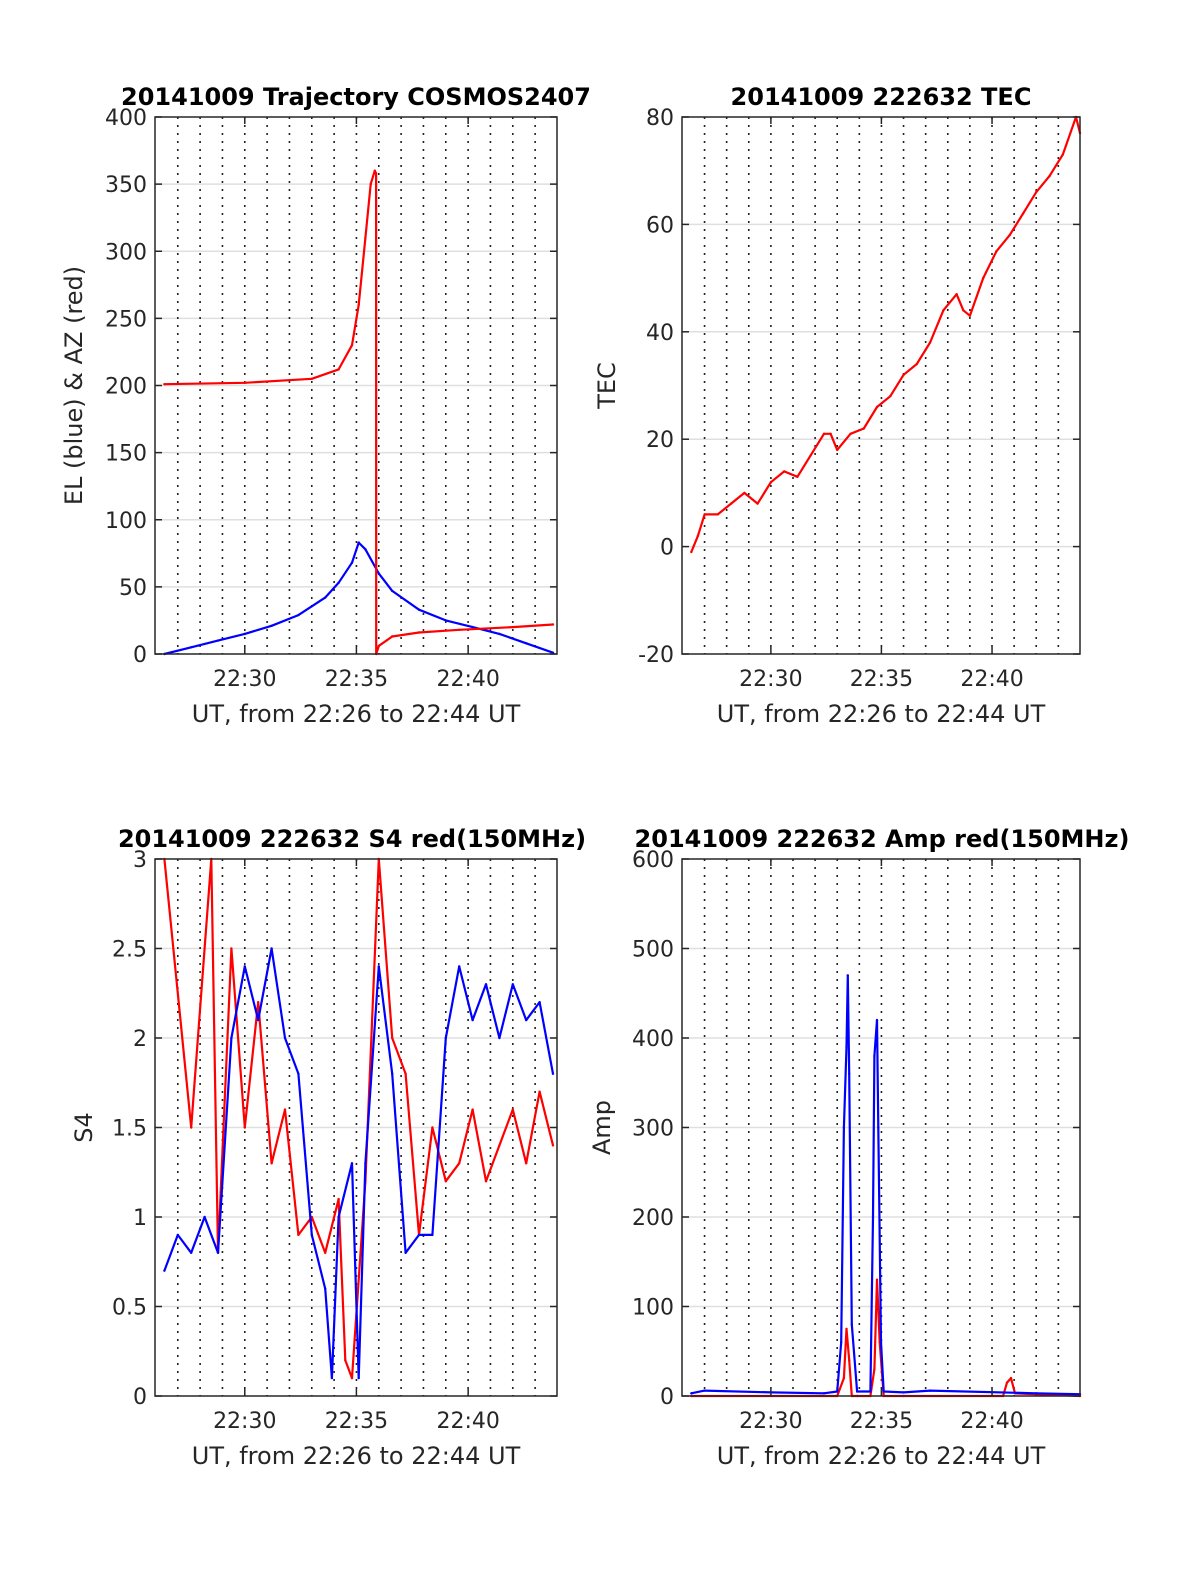 This screenshot has height=1575, width=1200. I want to click on y-tick-label: 600, so click(653, 860).